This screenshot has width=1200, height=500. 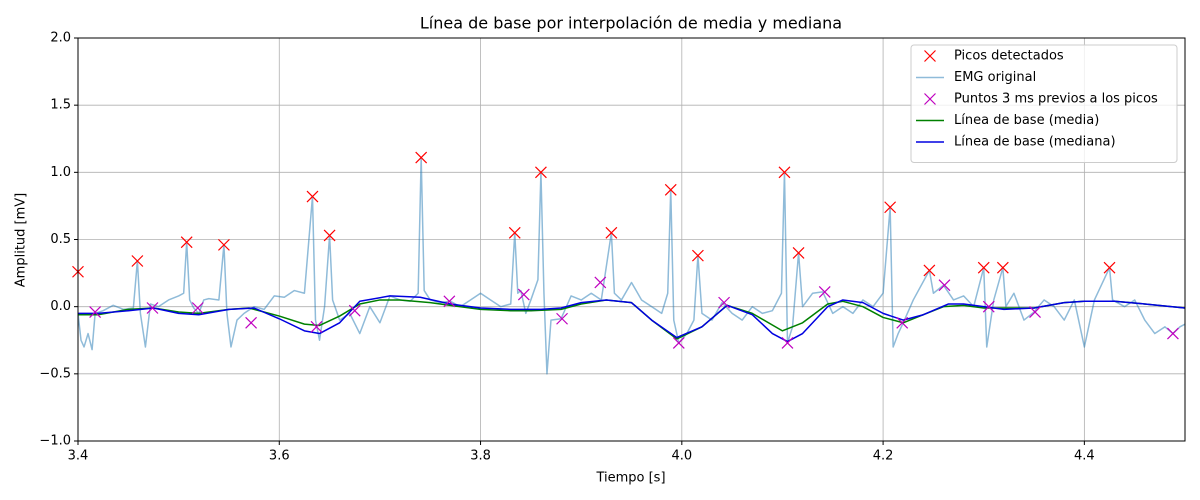 I want to click on x-tick-label: 3.8, so click(x=480, y=456).